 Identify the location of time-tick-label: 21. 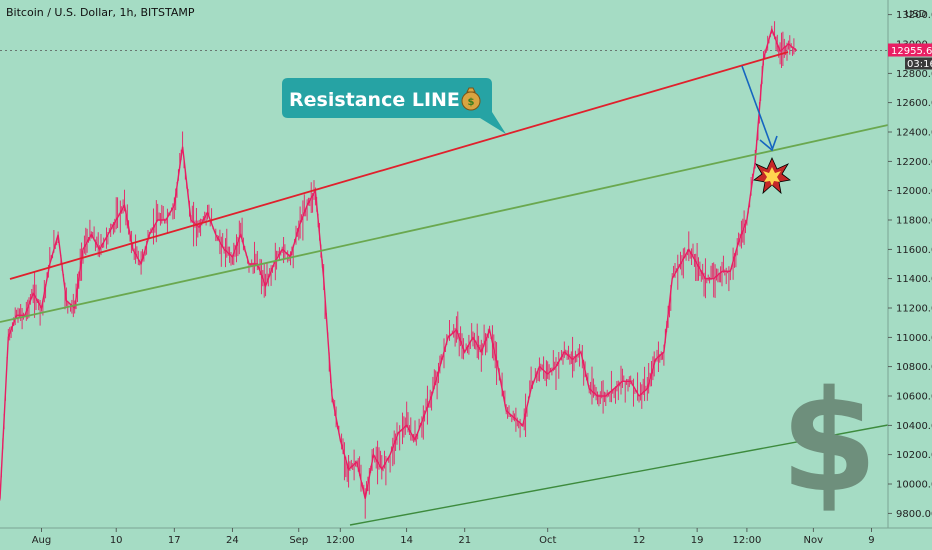
(464, 540).